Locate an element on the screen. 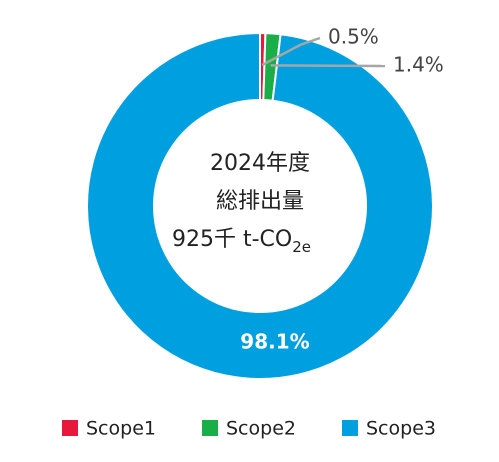 The width and height of the screenshot is (499, 462). legend-label: Scope3 is located at coordinates (401, 429).